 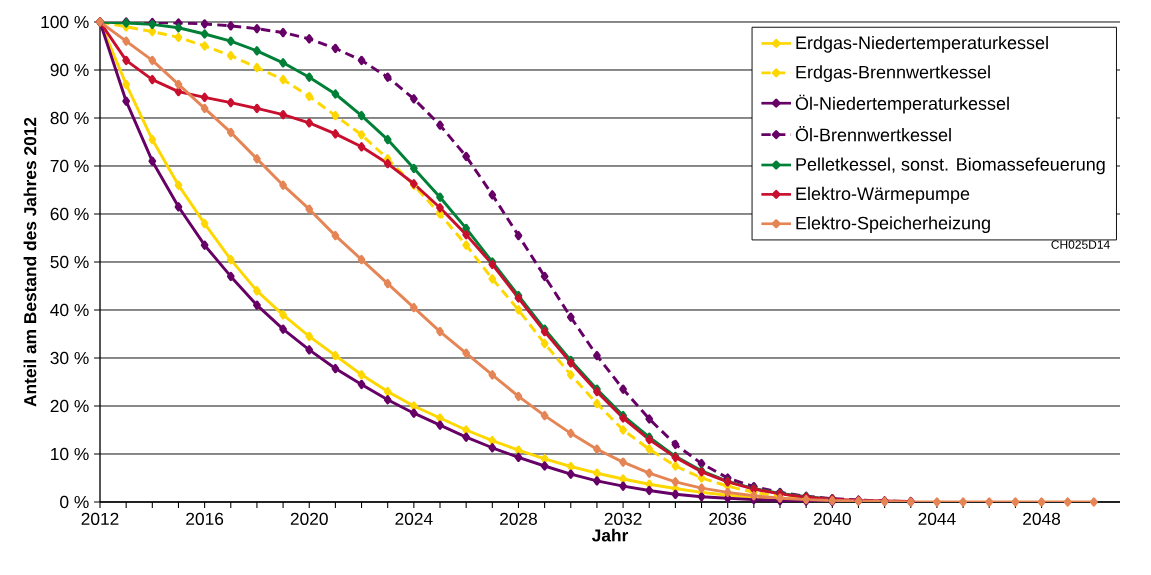 What do you see at coordinates (1080, 244) in the screenshot?
I see `annotation: CH025D14` at bounding box center [1080, 244].